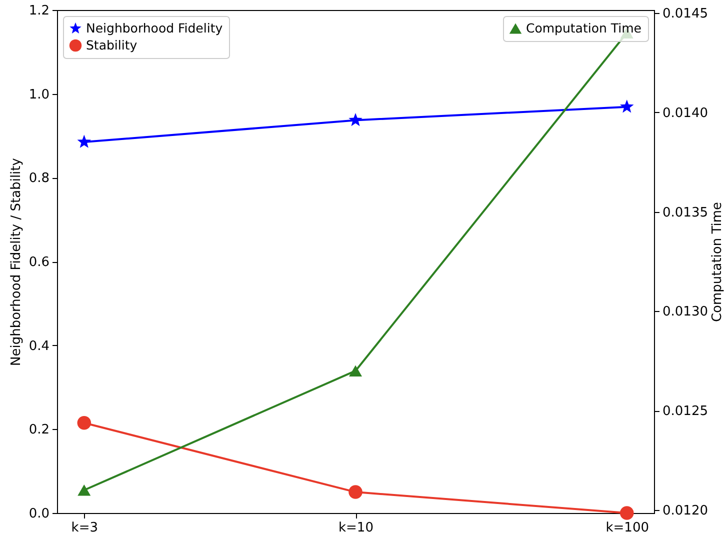  I want to click on legend-label: Neighborhood Fidelity, so click(155, 28).